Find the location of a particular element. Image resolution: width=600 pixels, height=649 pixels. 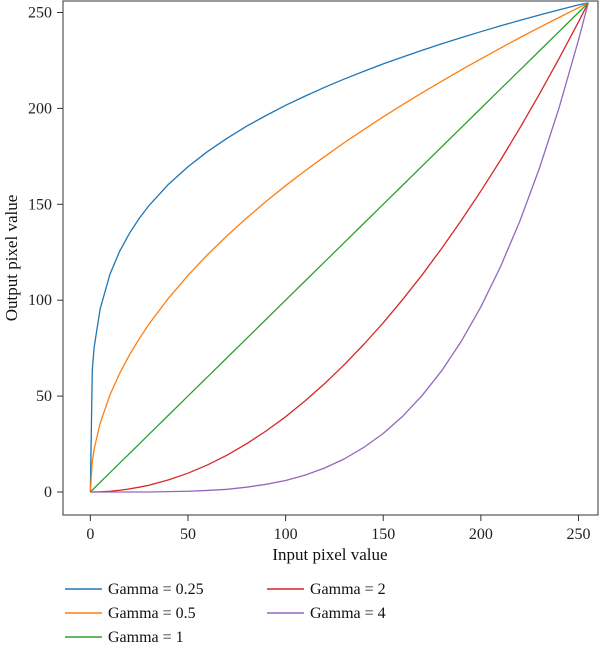

legend-label-2: Gamma = 1 is located at coordinates (146, 637).